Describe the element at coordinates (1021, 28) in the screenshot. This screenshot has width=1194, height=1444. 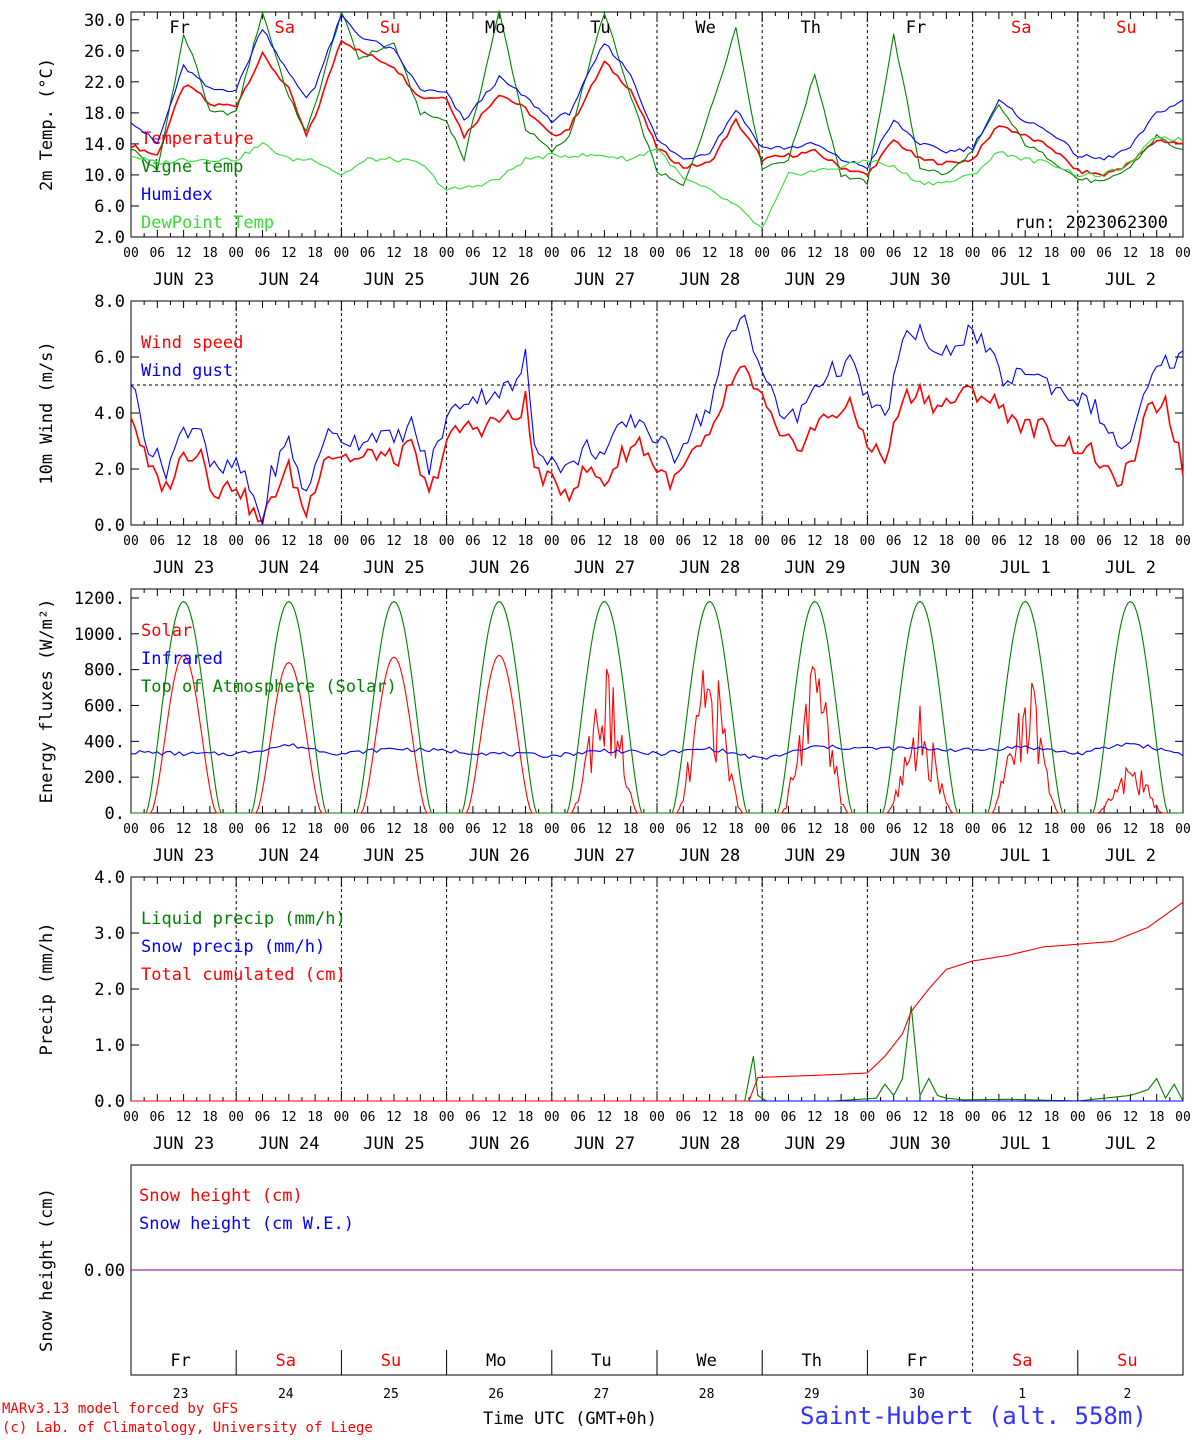
I see `weekday-label-top: Sa` at that location.